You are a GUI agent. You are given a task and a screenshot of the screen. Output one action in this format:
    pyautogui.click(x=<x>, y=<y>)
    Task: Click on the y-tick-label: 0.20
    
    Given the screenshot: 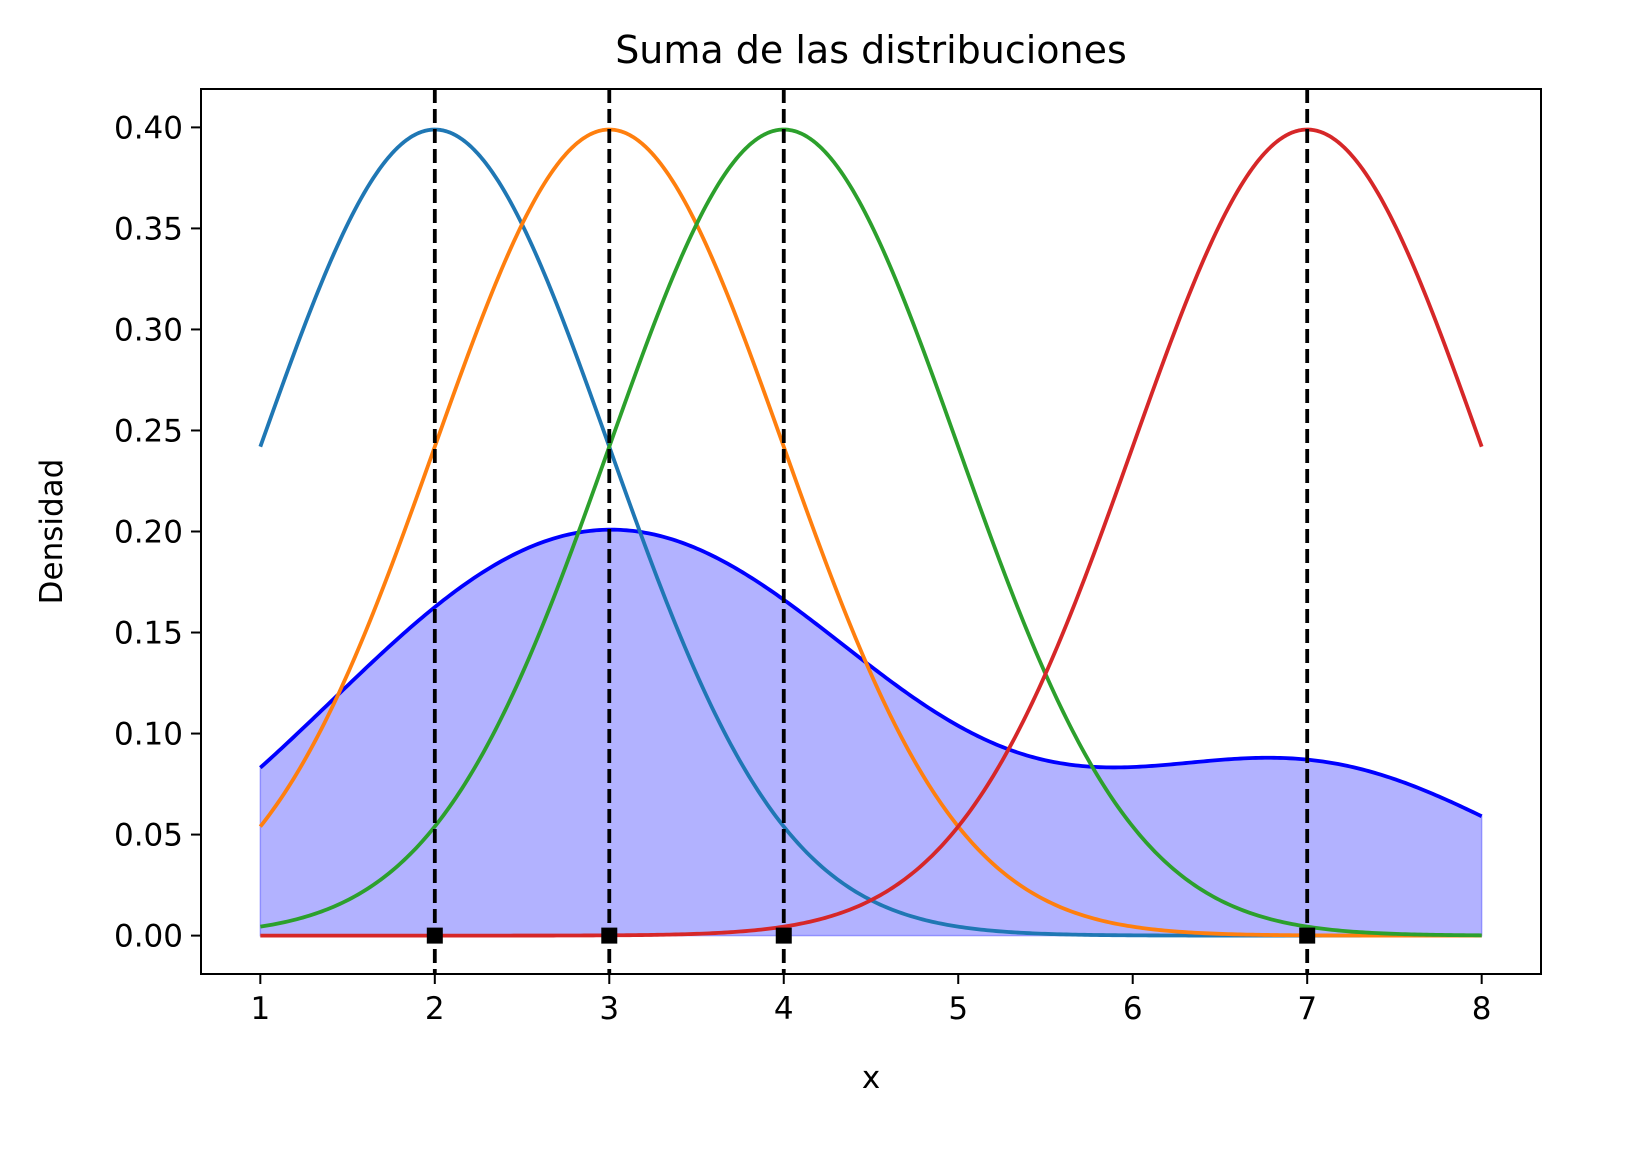 What is the action you would take?
    pyautogui.click(x=148, y=533)
    